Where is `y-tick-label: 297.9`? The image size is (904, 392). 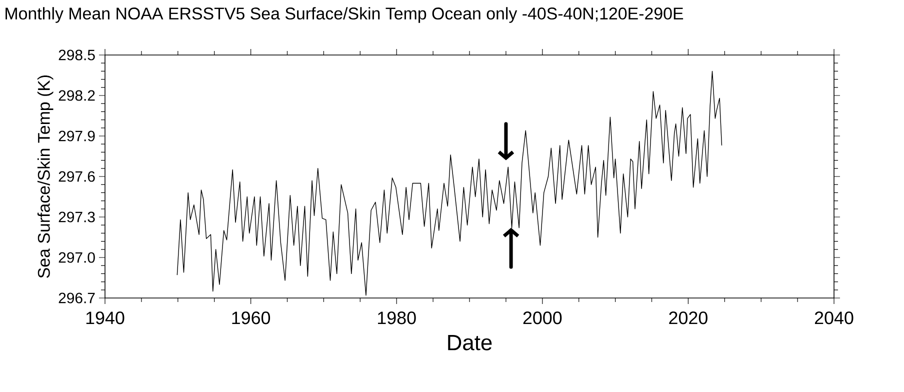 y-tick-label: 297.9 is located at coordinates (76, 136).